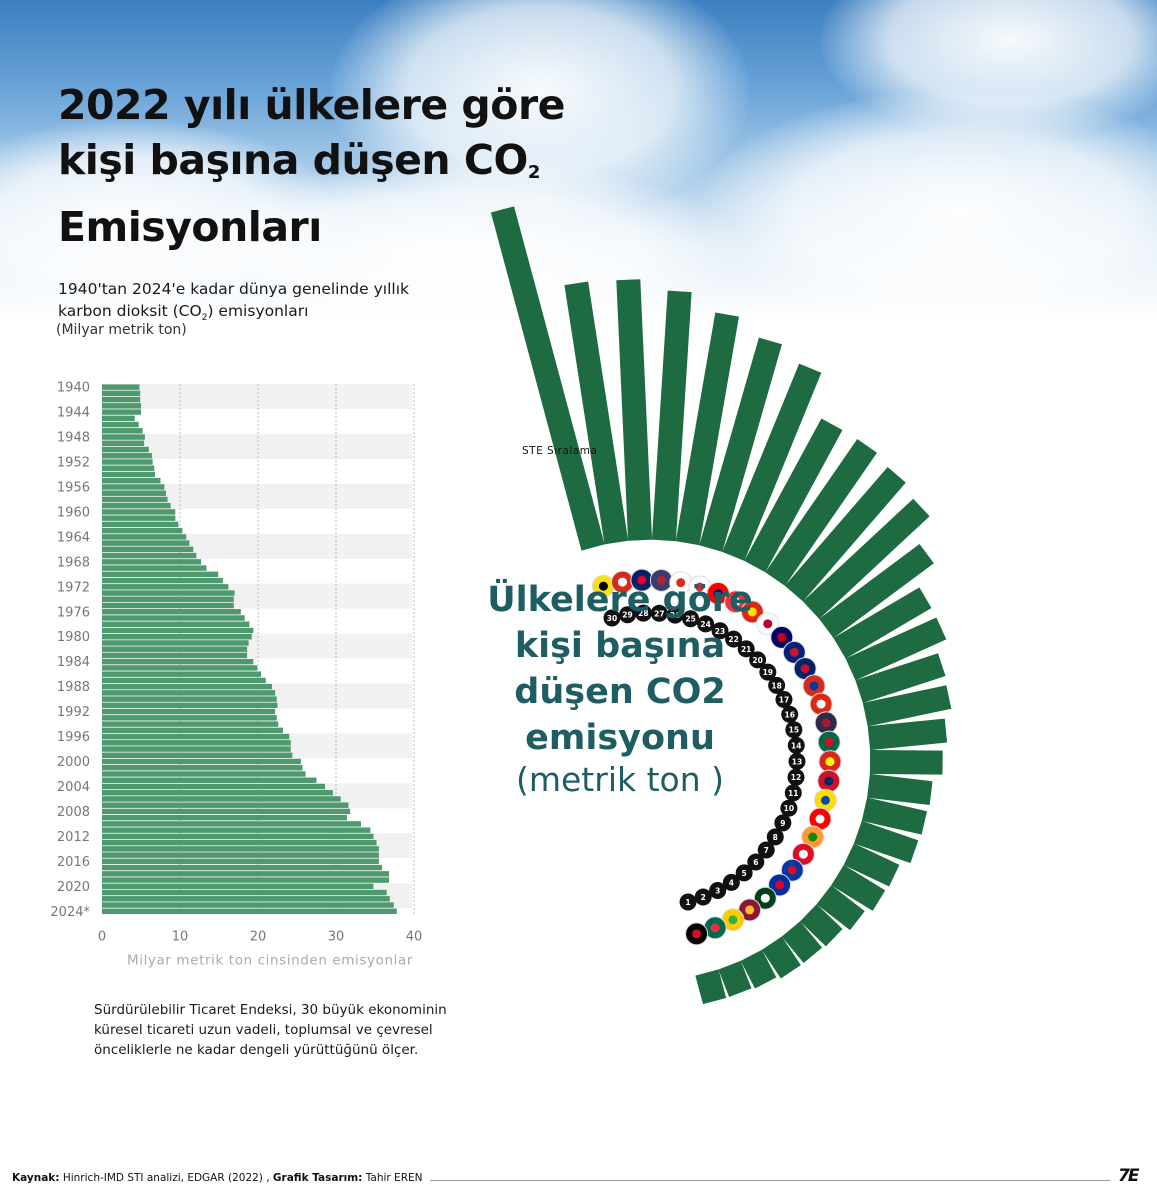 This screenshot has width=1157, height=1200. Describe the element at coordinates (757, 660) in the screenshot. I see `rank-number: 20` at that location.